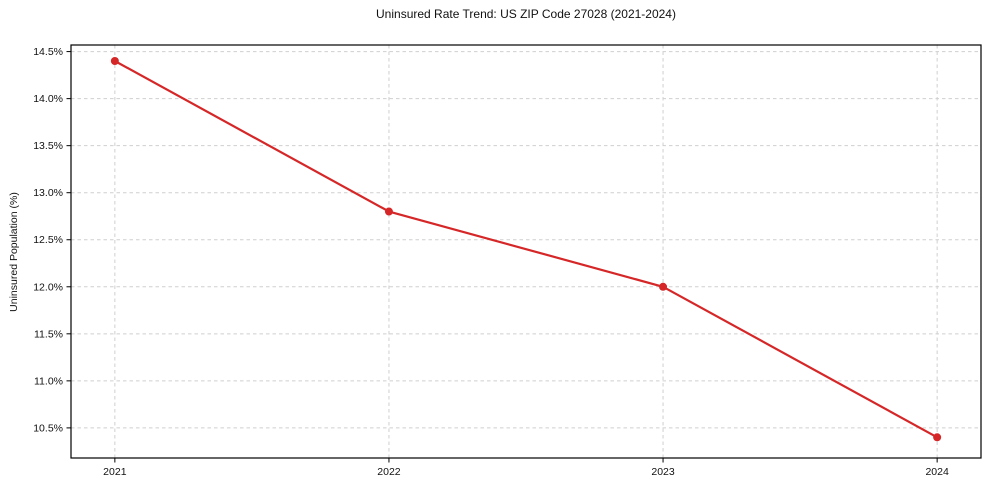  I want to click on y-tick-label: 12.0%, so click(48, 287).